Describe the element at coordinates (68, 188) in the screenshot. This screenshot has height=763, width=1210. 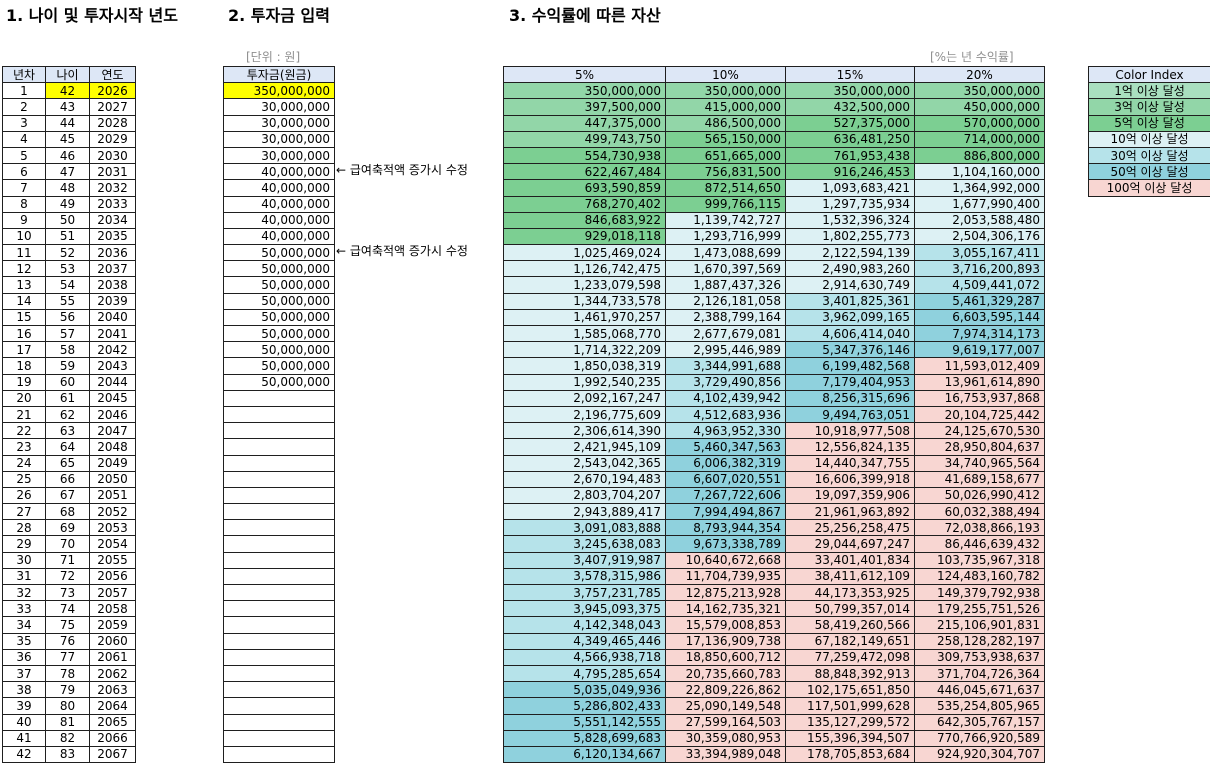
I see `table-cell: 48` at that location.